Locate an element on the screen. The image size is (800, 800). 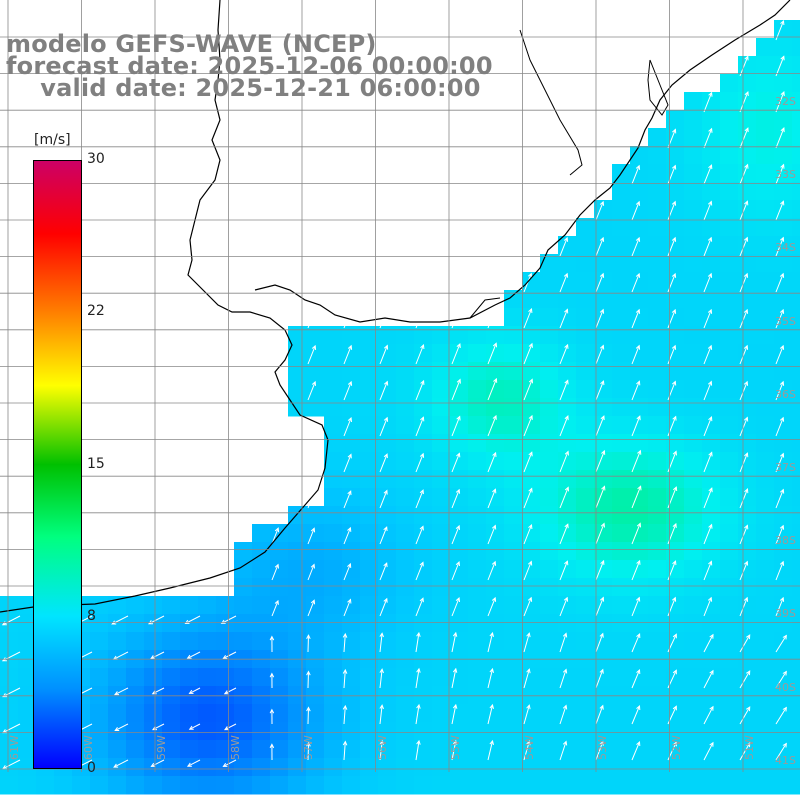
lon-label: 52W is located at coordinates (676, 747).